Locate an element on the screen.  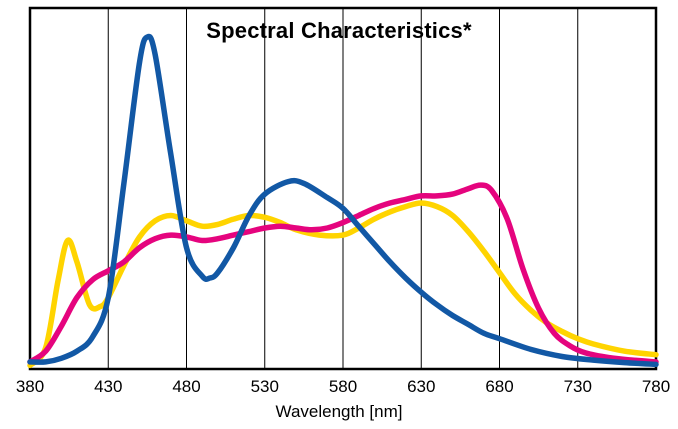
x-axis-label: Wavelength [nm] is located at coordinates (339, 411).